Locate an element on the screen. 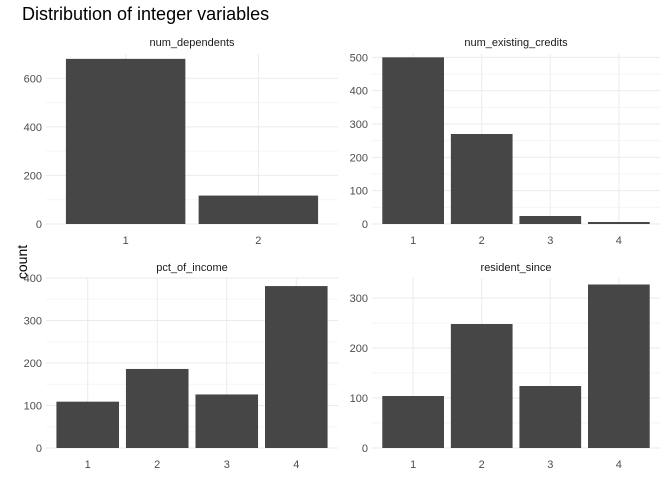  y-tick-label: 500 is located at coordinates (359, 58).